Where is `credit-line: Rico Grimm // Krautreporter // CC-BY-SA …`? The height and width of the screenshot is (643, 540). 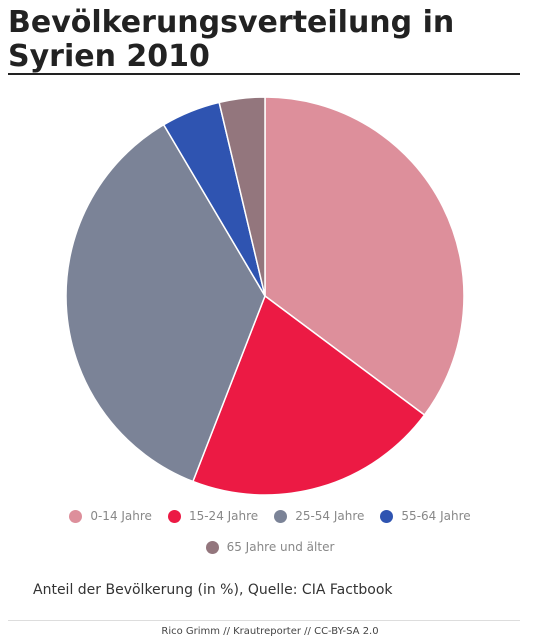 credit-line: Rico Grimm // Krautreporter // CC-BY-SA … is located at coordinates (270, 631).